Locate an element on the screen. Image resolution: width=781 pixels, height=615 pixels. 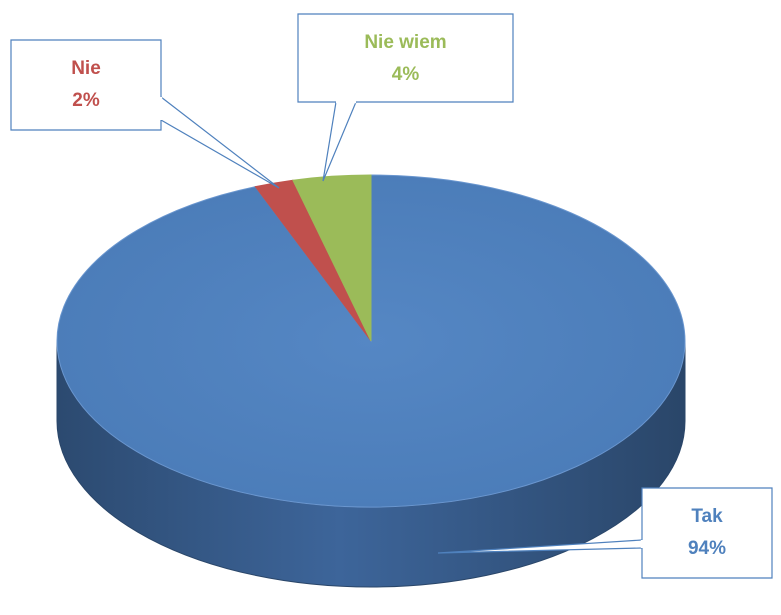
callout-tak: Tak 94% is located at coordinates (605, 533).